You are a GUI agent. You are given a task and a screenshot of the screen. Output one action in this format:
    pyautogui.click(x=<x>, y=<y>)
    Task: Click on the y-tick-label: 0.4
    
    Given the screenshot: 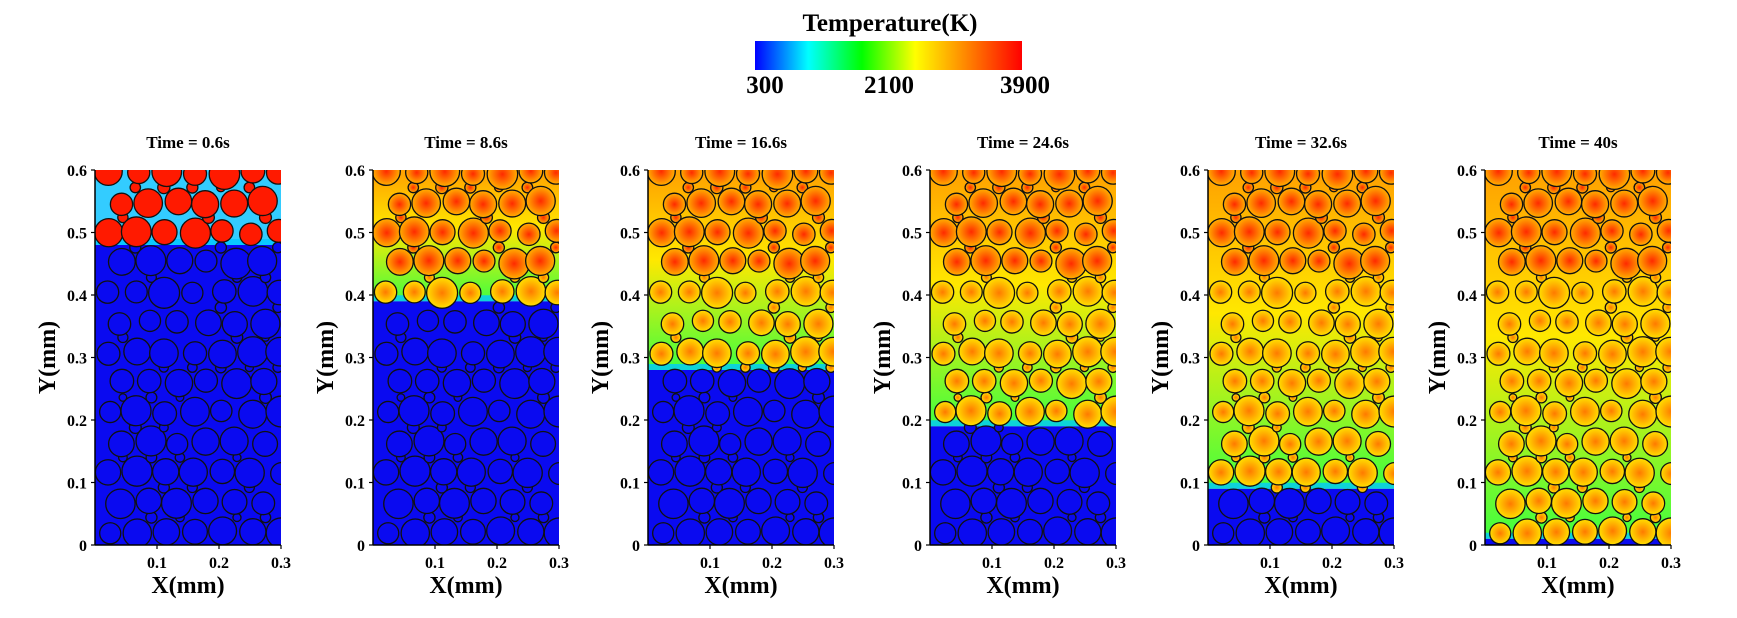 What is the action you would take?
    pyautogui.click(x=77, y=296)
    